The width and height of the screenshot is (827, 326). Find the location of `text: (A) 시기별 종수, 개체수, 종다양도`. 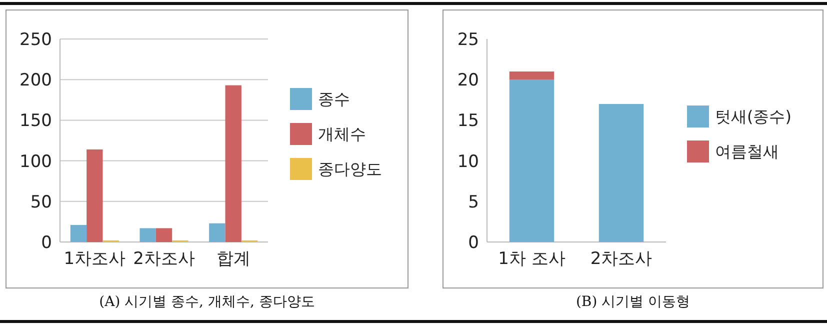

text: (A) 시기별 종수, 개체수, 종다양도 is located at coordinates (207, 302).